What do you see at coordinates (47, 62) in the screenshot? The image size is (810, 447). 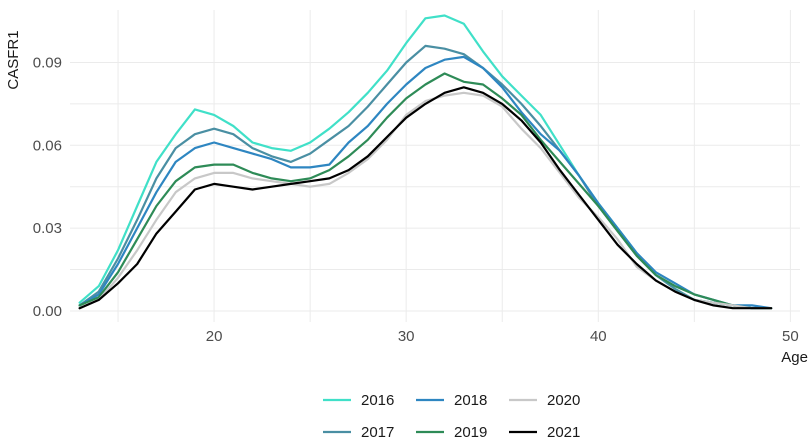 I see `y-tick-label: 0.09` at bounding box center [47, 62].